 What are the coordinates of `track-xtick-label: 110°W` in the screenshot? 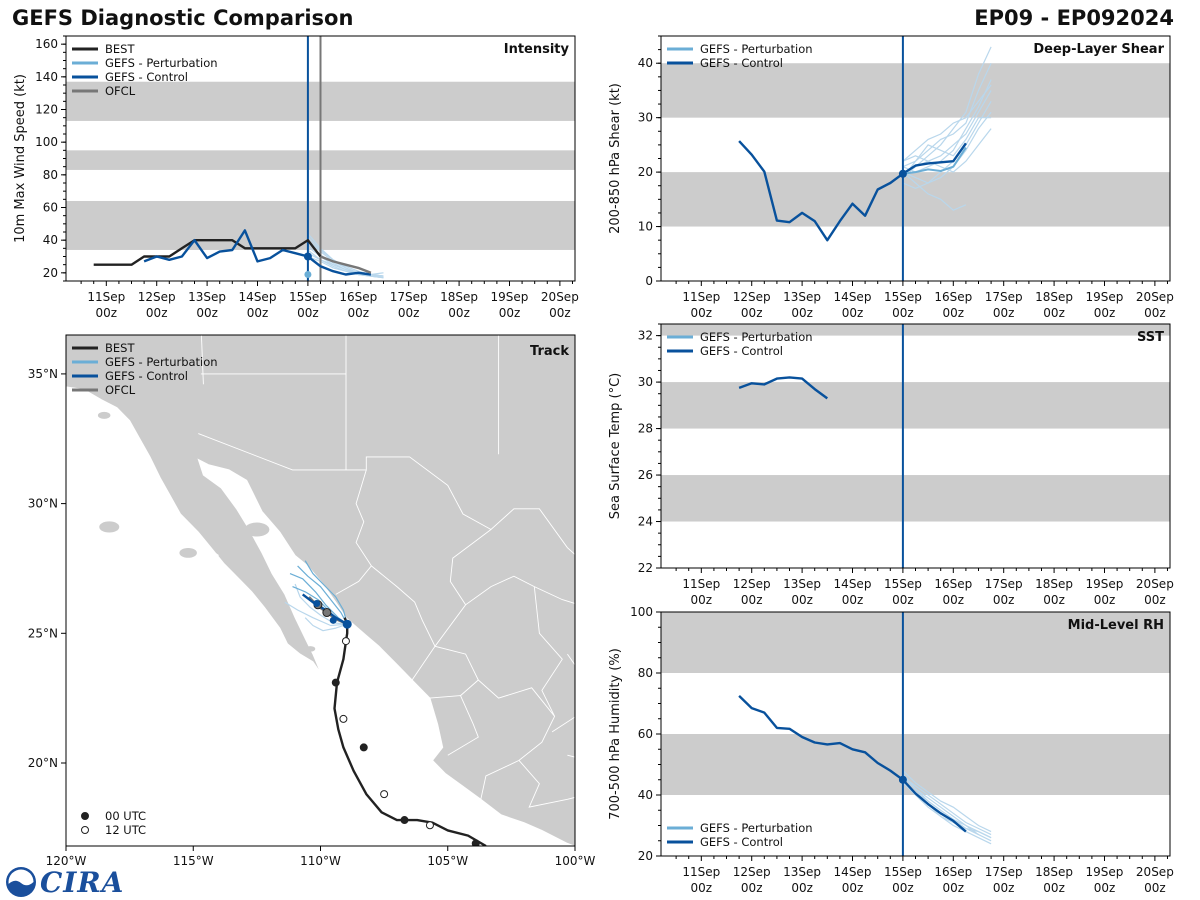 It's located at (320, 861).